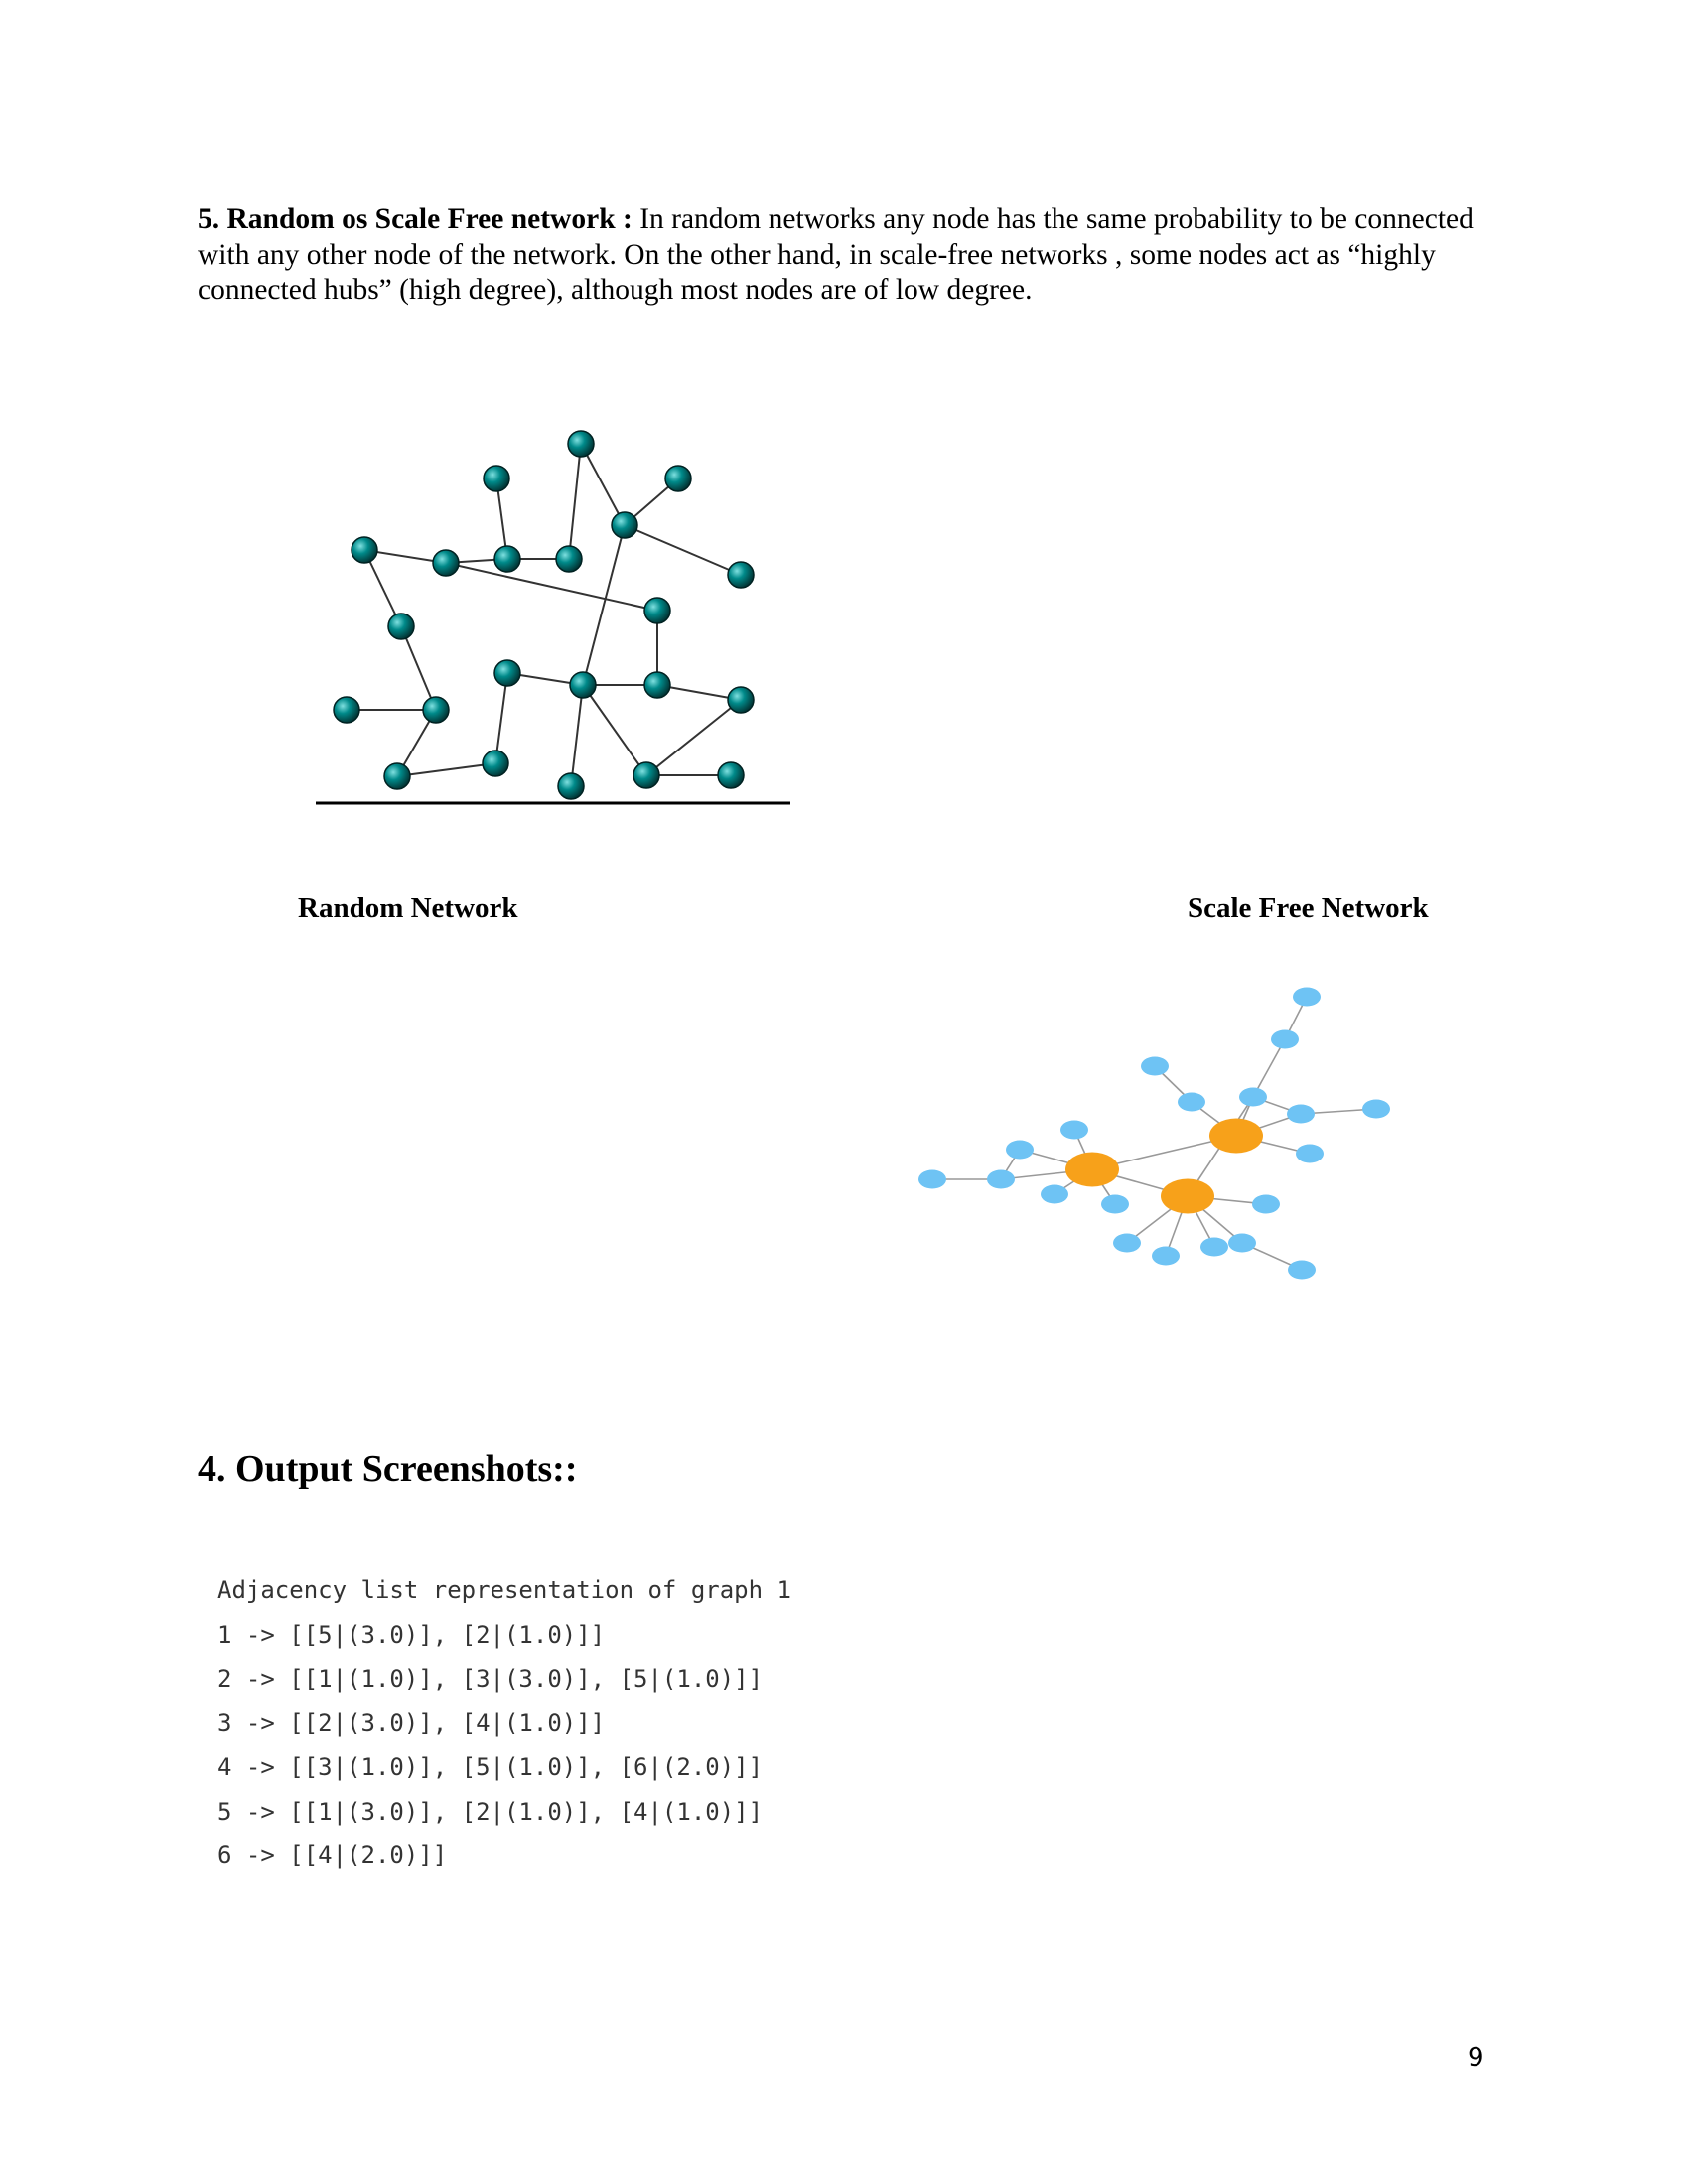 The height and width of the screenshot is (2184, 1688). I want to click on scale-free-network-diagram, so click(1154, 1133).